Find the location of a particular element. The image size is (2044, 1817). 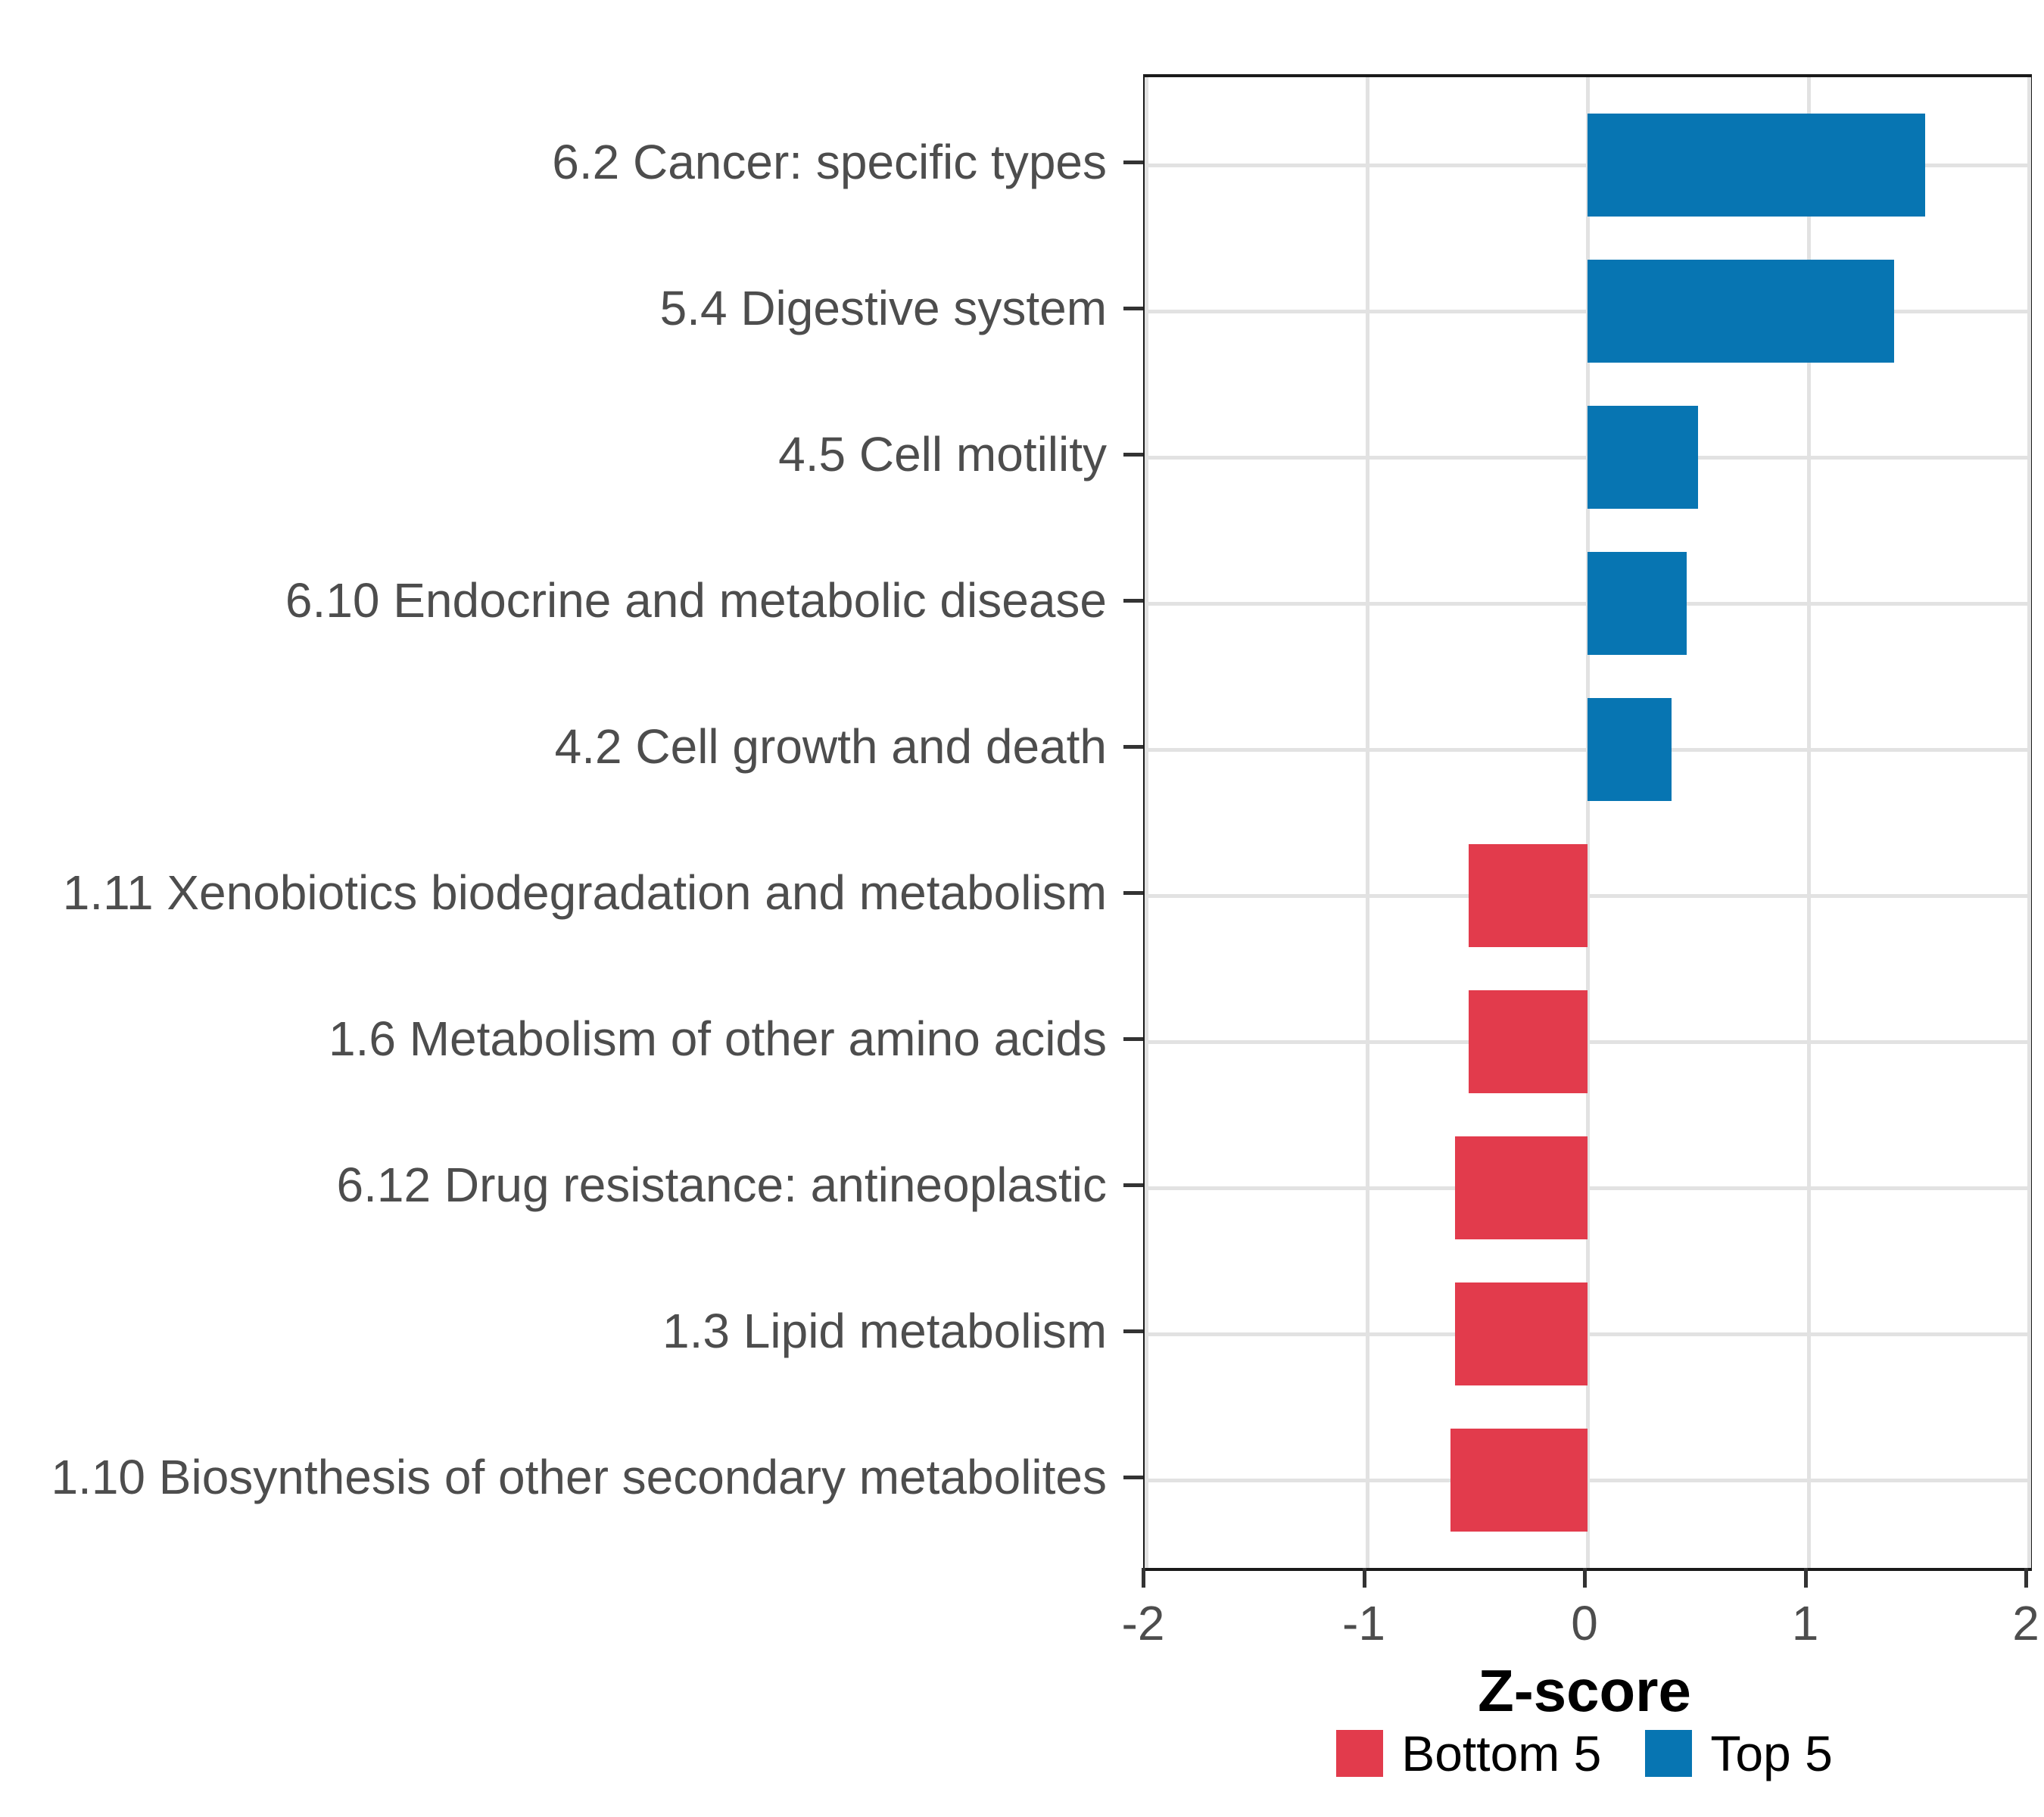

x-axis-title: Z-score is located at coordinates (1584, 1691).